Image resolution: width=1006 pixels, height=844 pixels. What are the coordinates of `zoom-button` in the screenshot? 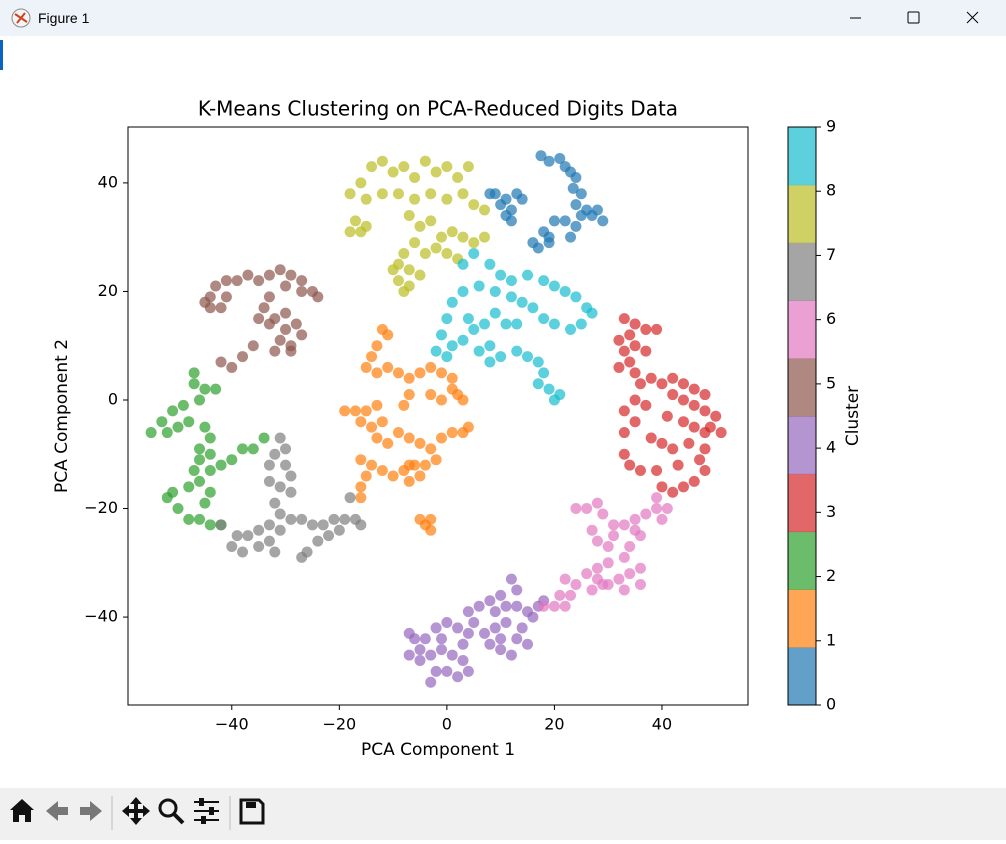 It's located at (168, 808).